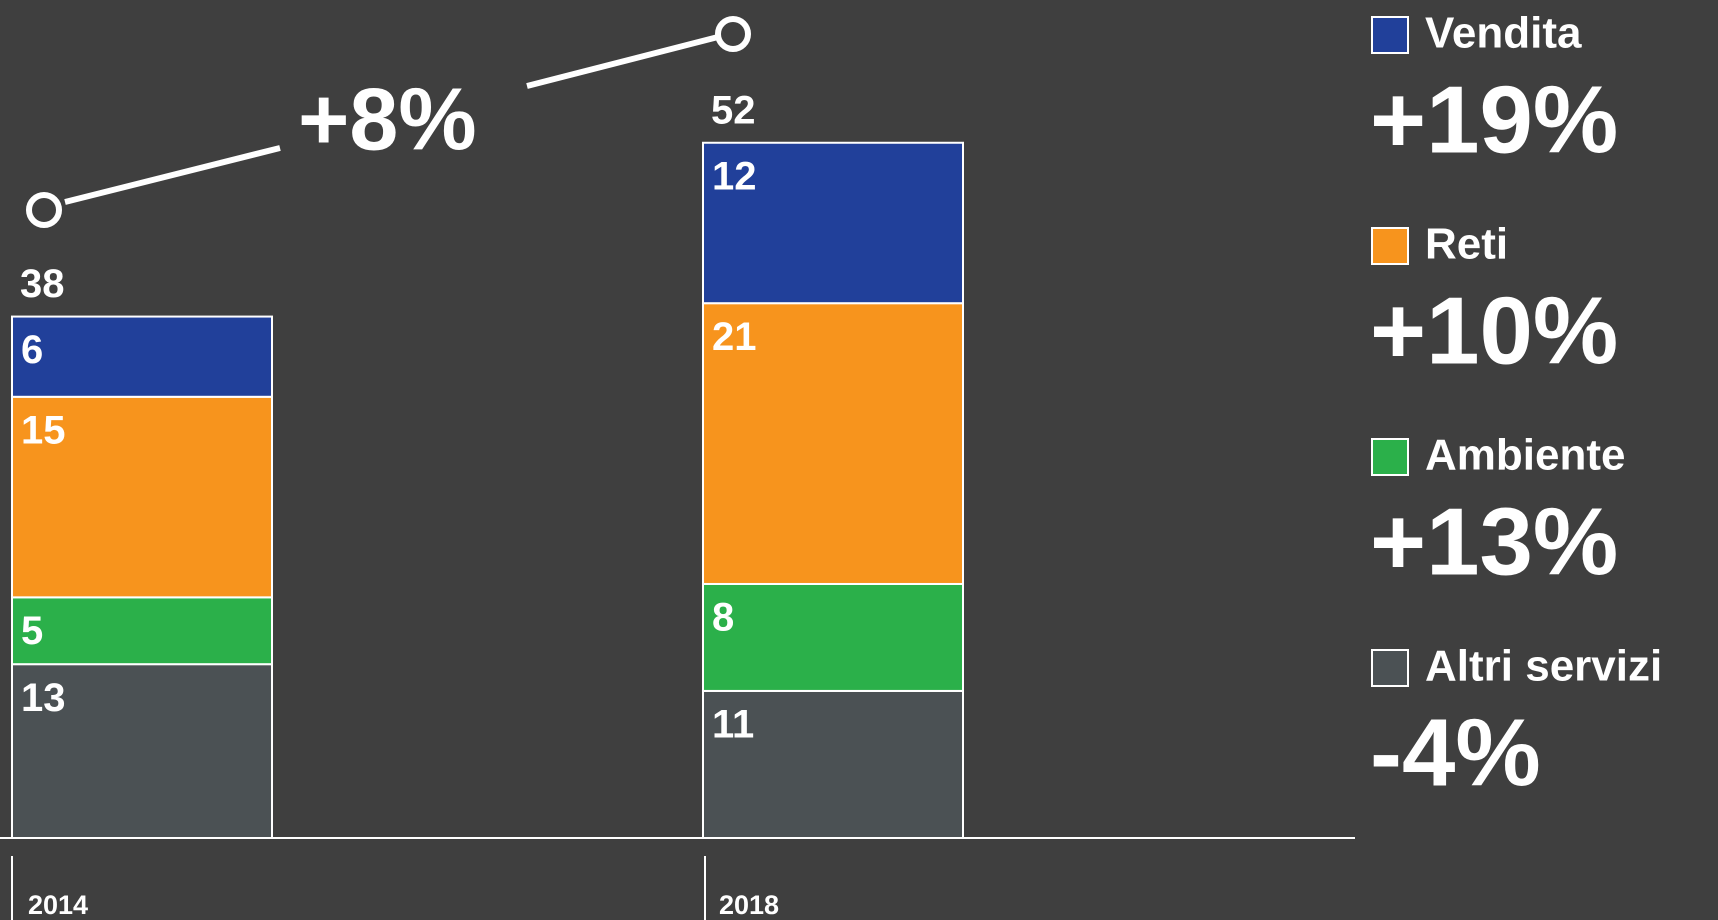 The width and height of the screenshot is (1718, 920). I want to click on legend-growth: -4%, so click(1455, 752).